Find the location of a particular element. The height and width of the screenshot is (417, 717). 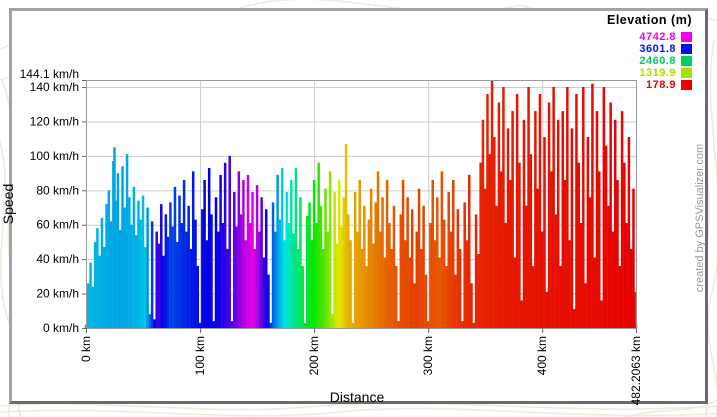

legend-entry-value: 2460.8 is located at coordinates (657, 61).